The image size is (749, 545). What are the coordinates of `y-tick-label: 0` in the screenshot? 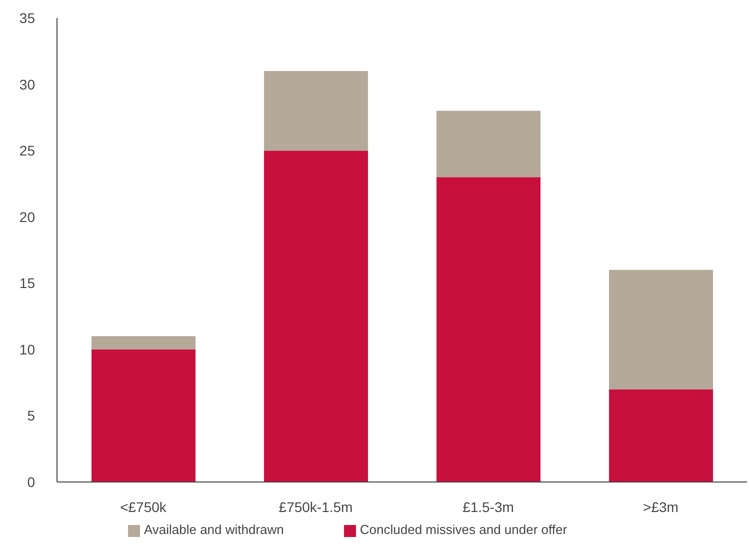 It's located at (31, 482).